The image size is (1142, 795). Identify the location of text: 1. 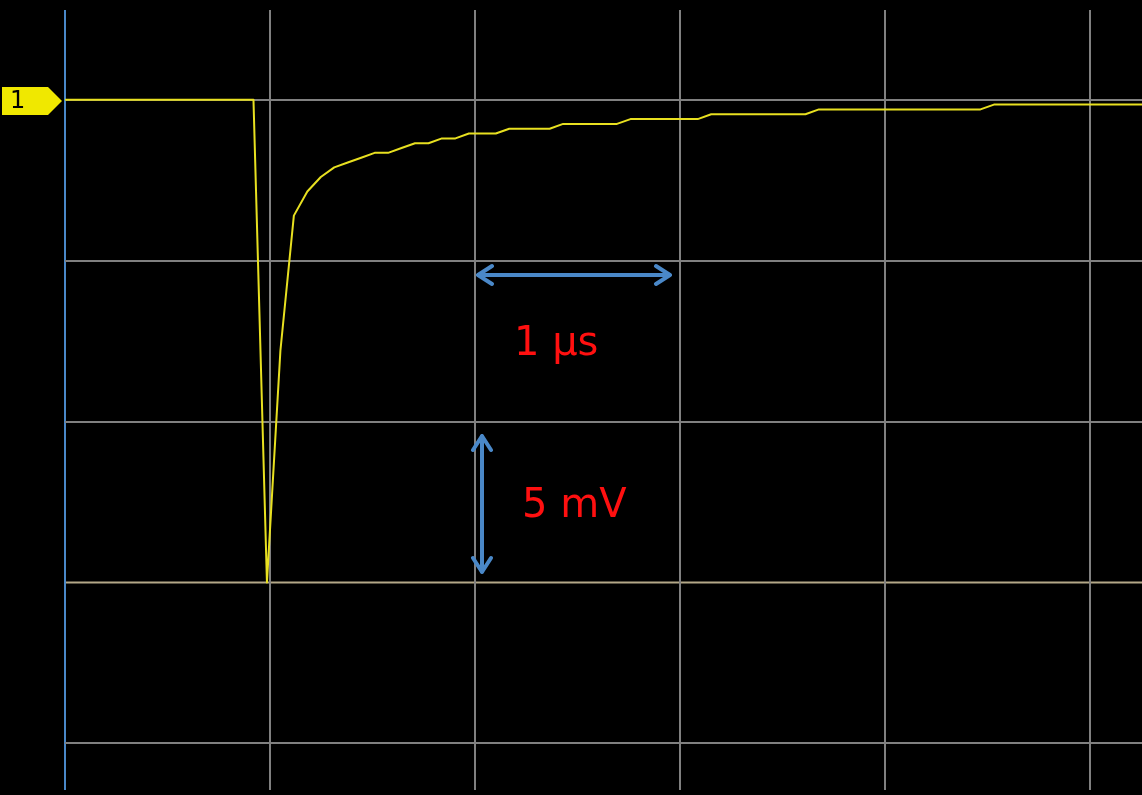
(18, 100).